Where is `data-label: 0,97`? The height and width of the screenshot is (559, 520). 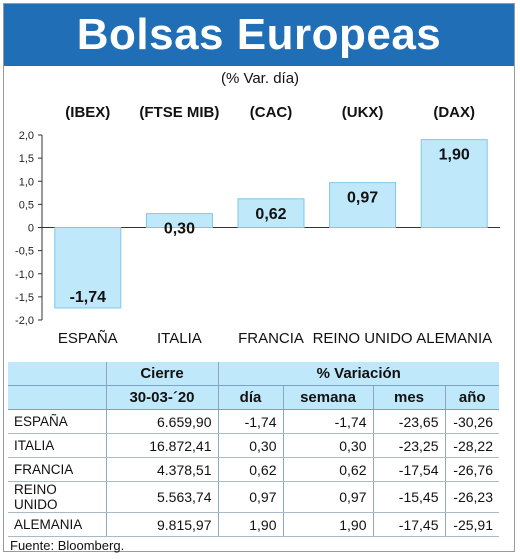 data-label: 0,97 is located at coordinates (362, 198).